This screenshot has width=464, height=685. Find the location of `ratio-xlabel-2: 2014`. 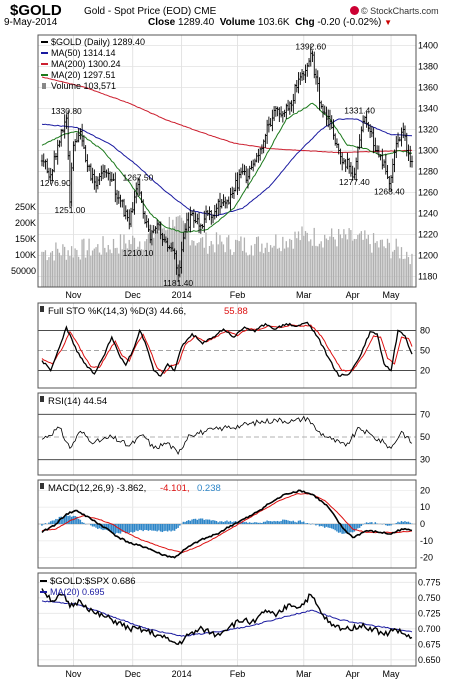

ratio-xlabel-2: 2014 is located at coordinates (182, 674).